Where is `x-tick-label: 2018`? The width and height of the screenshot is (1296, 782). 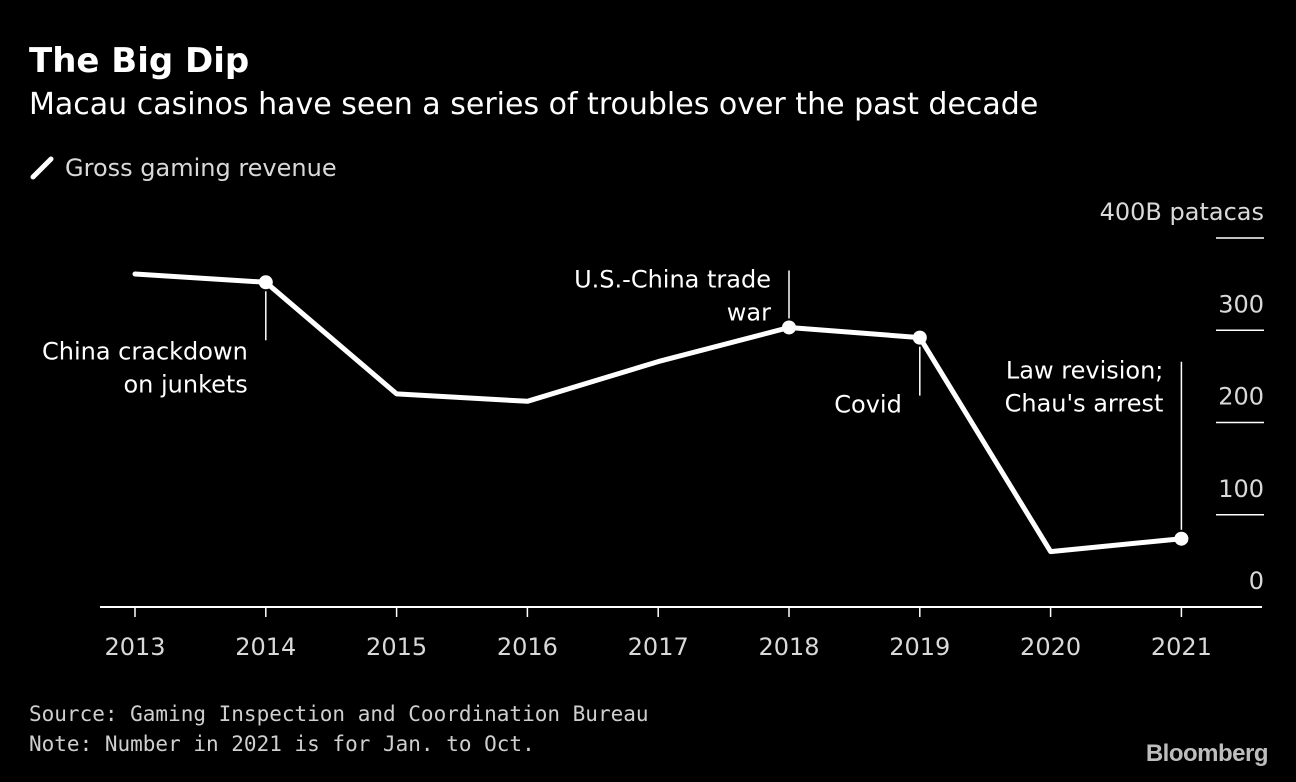
x-tick-label: 2018 is located at coordinates (788, 647).